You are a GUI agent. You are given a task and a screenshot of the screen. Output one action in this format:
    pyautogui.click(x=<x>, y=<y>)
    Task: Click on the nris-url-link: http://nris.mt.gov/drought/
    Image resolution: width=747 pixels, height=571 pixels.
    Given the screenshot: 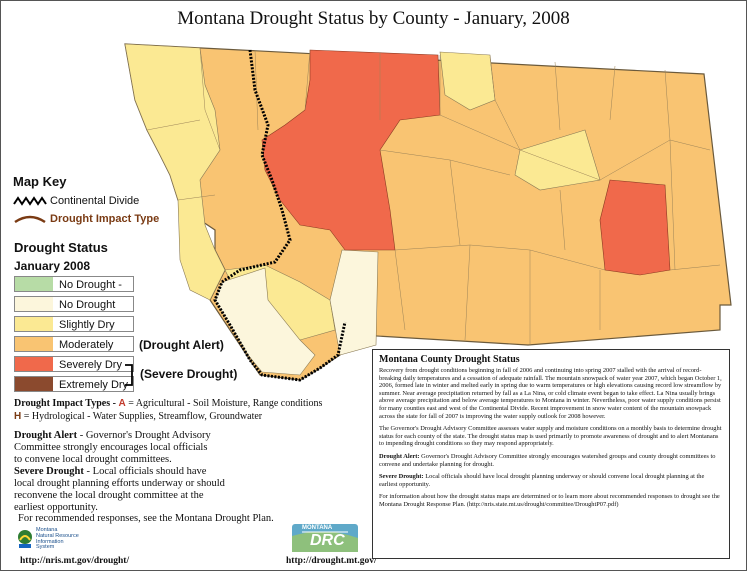 What is the action you would take?
    pyautogui.click(x=75, y=561)
    